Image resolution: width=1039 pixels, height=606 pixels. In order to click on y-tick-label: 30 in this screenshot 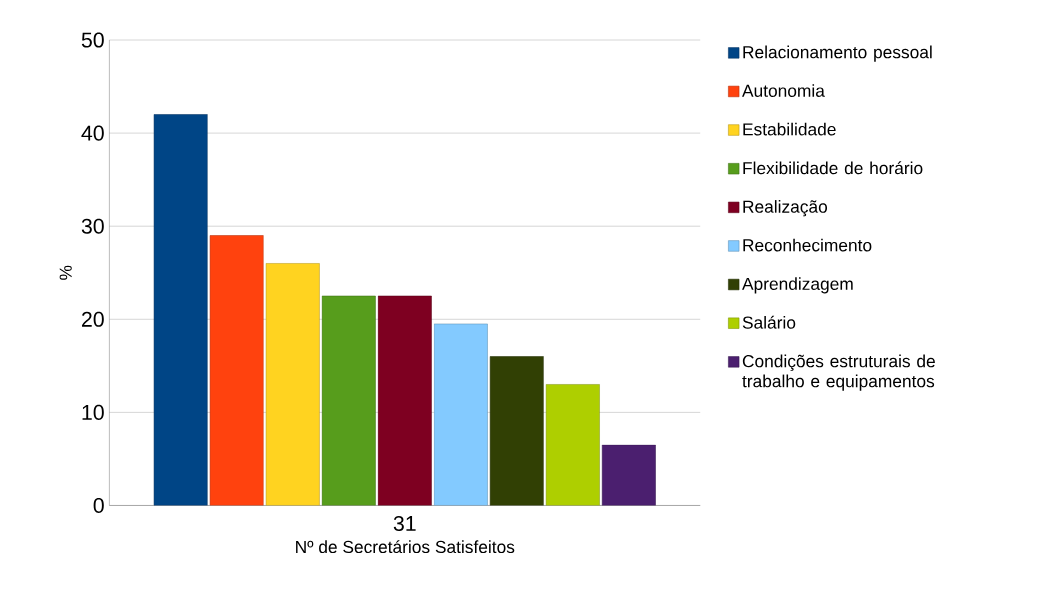, I will do `click(92, 226)`.